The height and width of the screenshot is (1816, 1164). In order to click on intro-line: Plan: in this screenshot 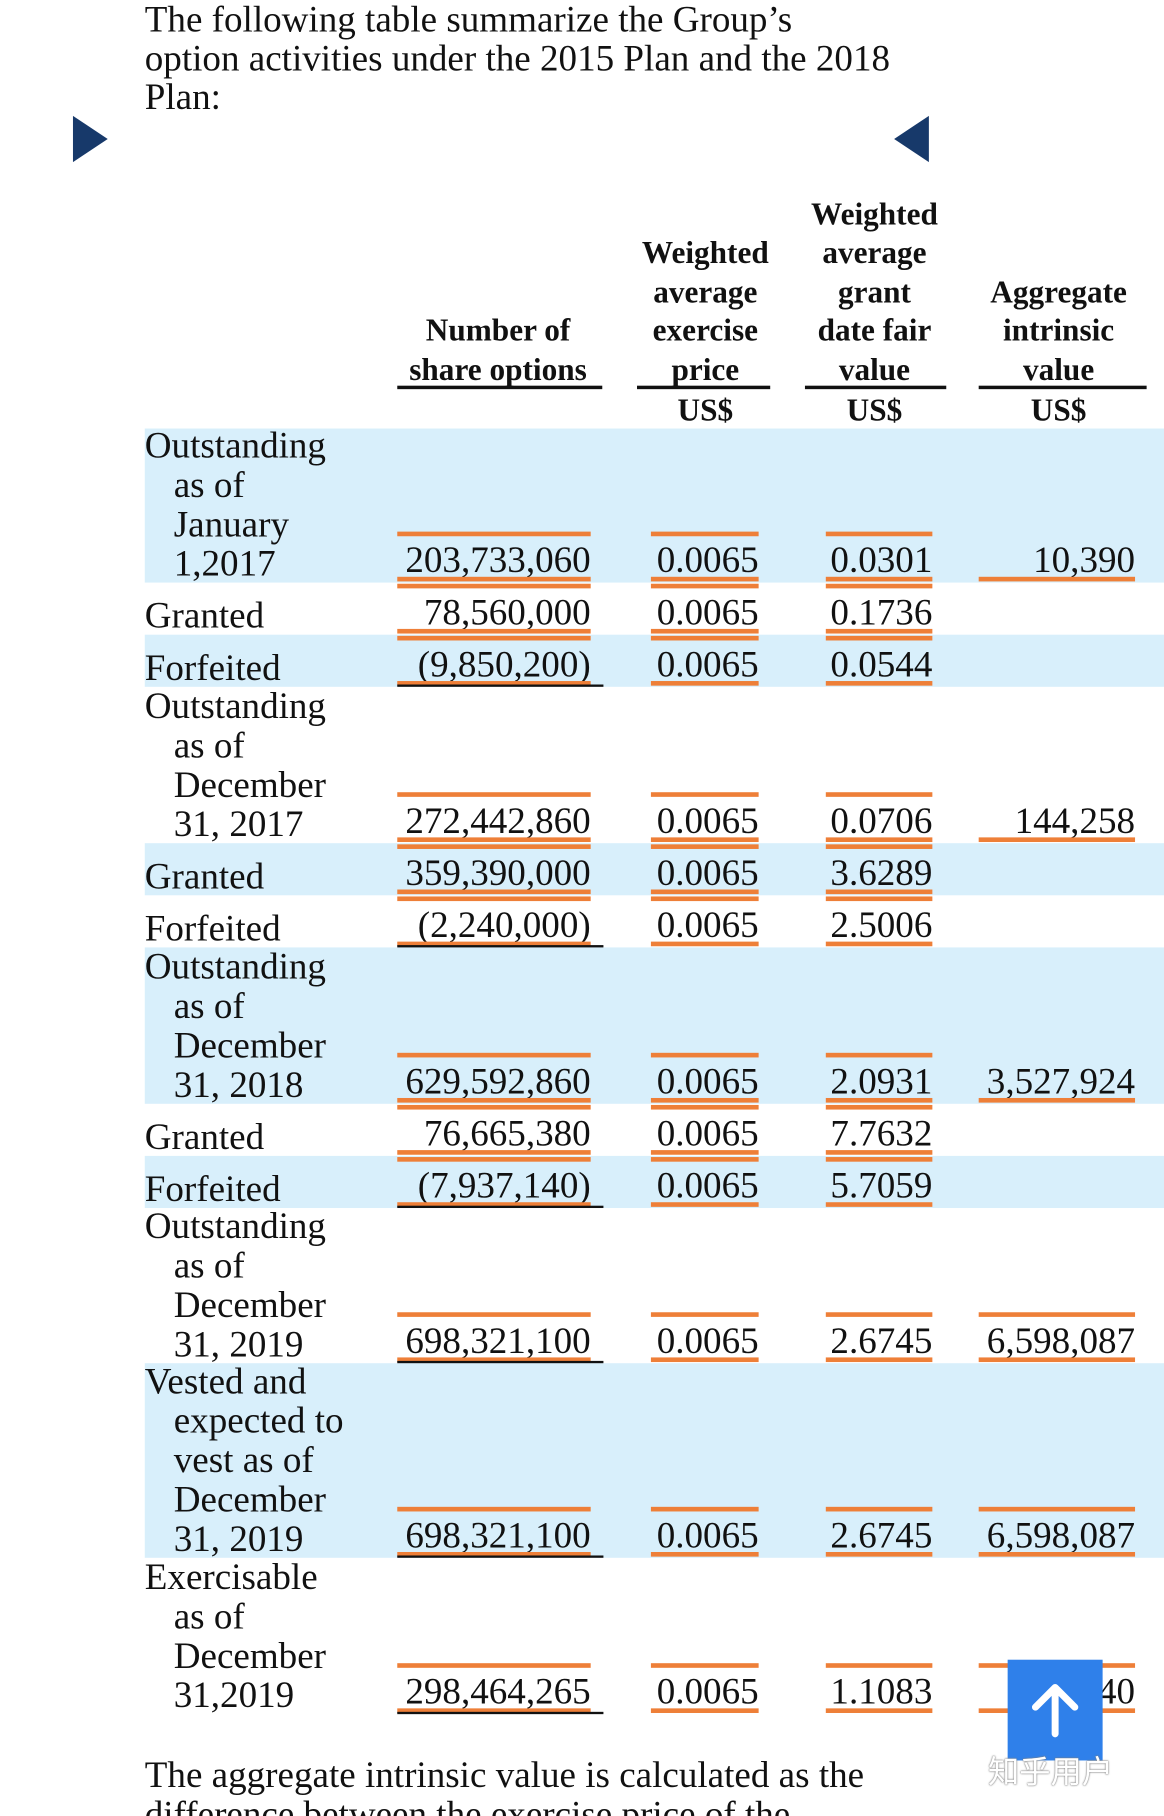, I will do `click(182, 96)`.